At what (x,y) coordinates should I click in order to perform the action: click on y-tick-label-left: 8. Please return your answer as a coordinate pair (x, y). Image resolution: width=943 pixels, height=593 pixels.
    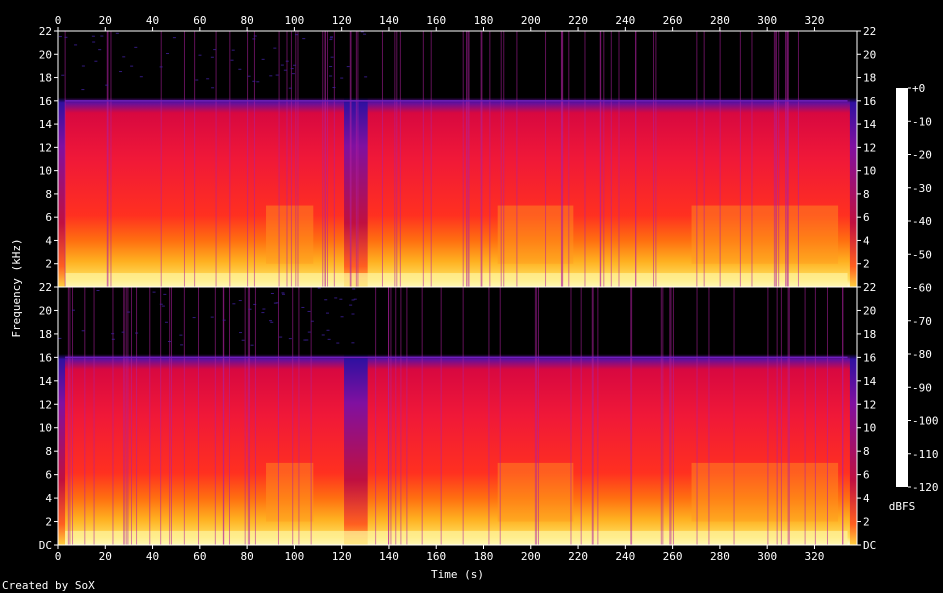
    Looking at the image, I should click on (48, 451).